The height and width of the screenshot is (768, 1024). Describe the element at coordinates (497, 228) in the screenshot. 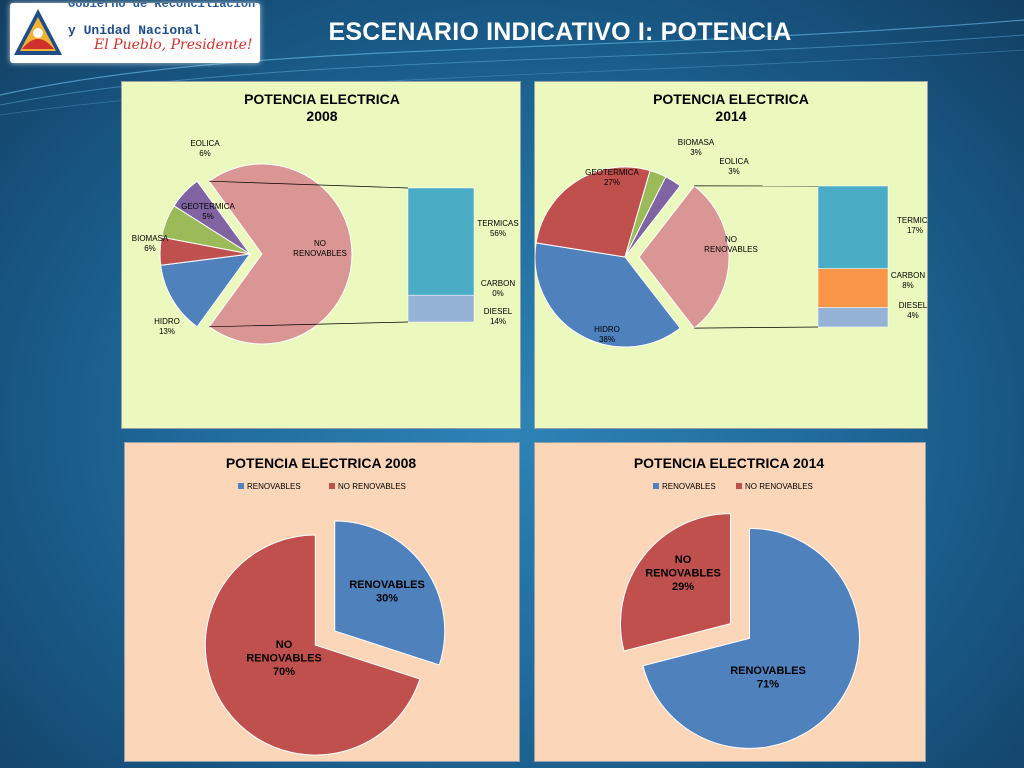

I see `data-label-termicas: TERMICAS 56%` at that location.